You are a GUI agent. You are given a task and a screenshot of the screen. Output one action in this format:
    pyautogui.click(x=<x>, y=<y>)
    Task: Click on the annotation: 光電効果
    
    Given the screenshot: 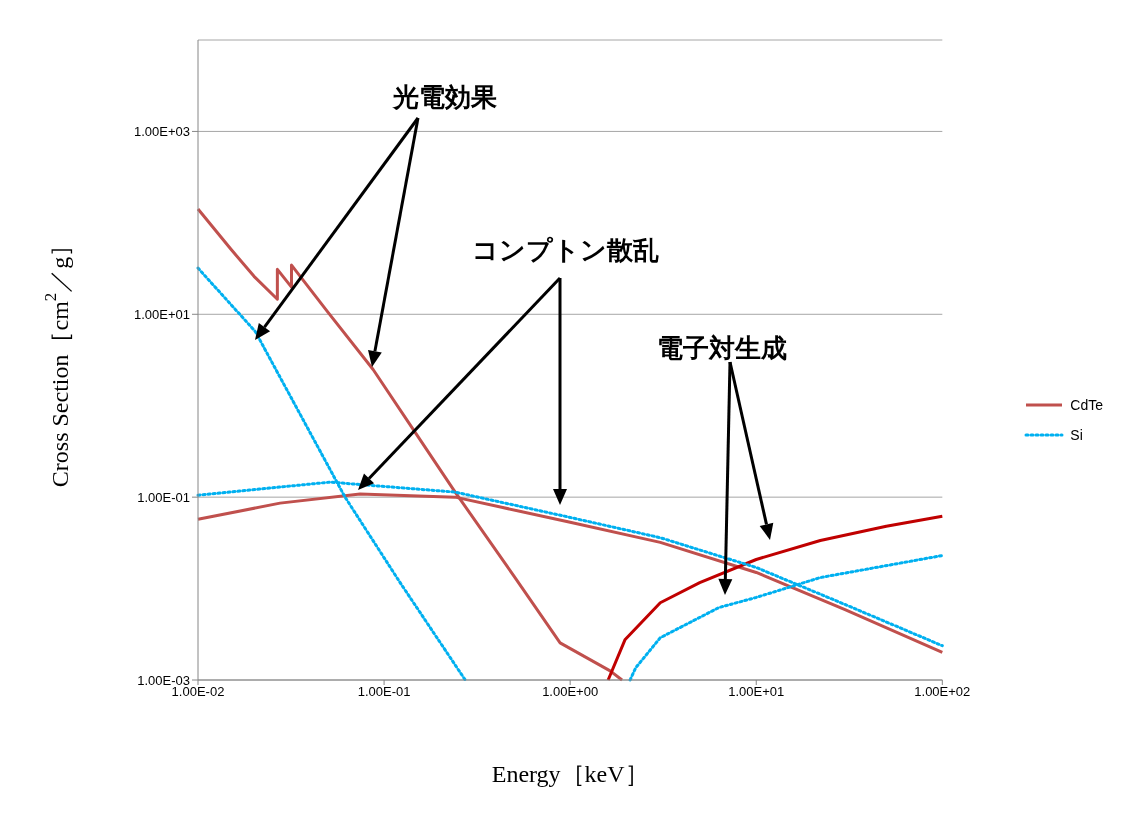 What is the action you would take?
    pyautogui.click(x=444, y=97)
    